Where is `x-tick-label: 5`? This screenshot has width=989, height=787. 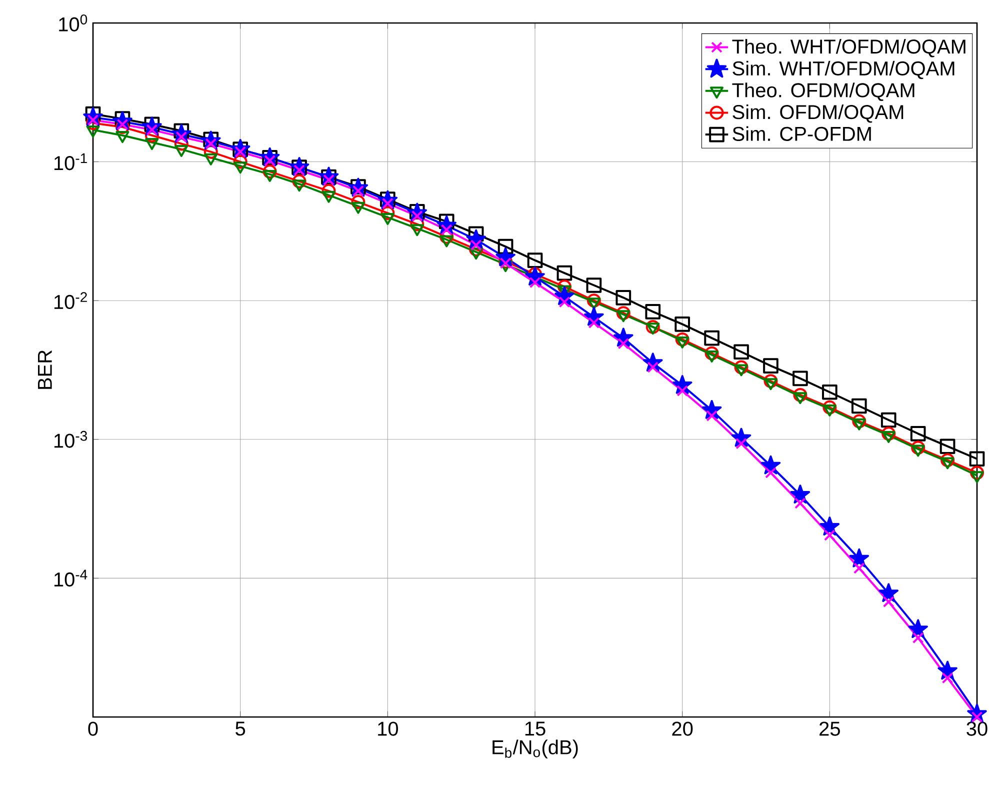 x-tick-label: 5 is located at coordinates (241, 729).